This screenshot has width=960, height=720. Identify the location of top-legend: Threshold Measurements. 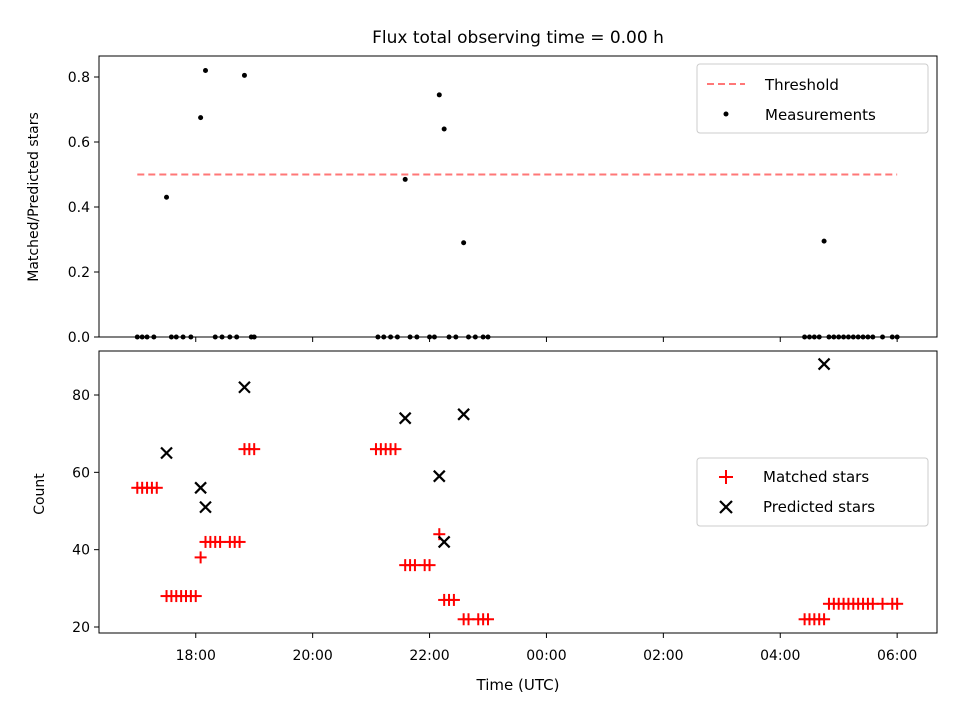
(812, 98).